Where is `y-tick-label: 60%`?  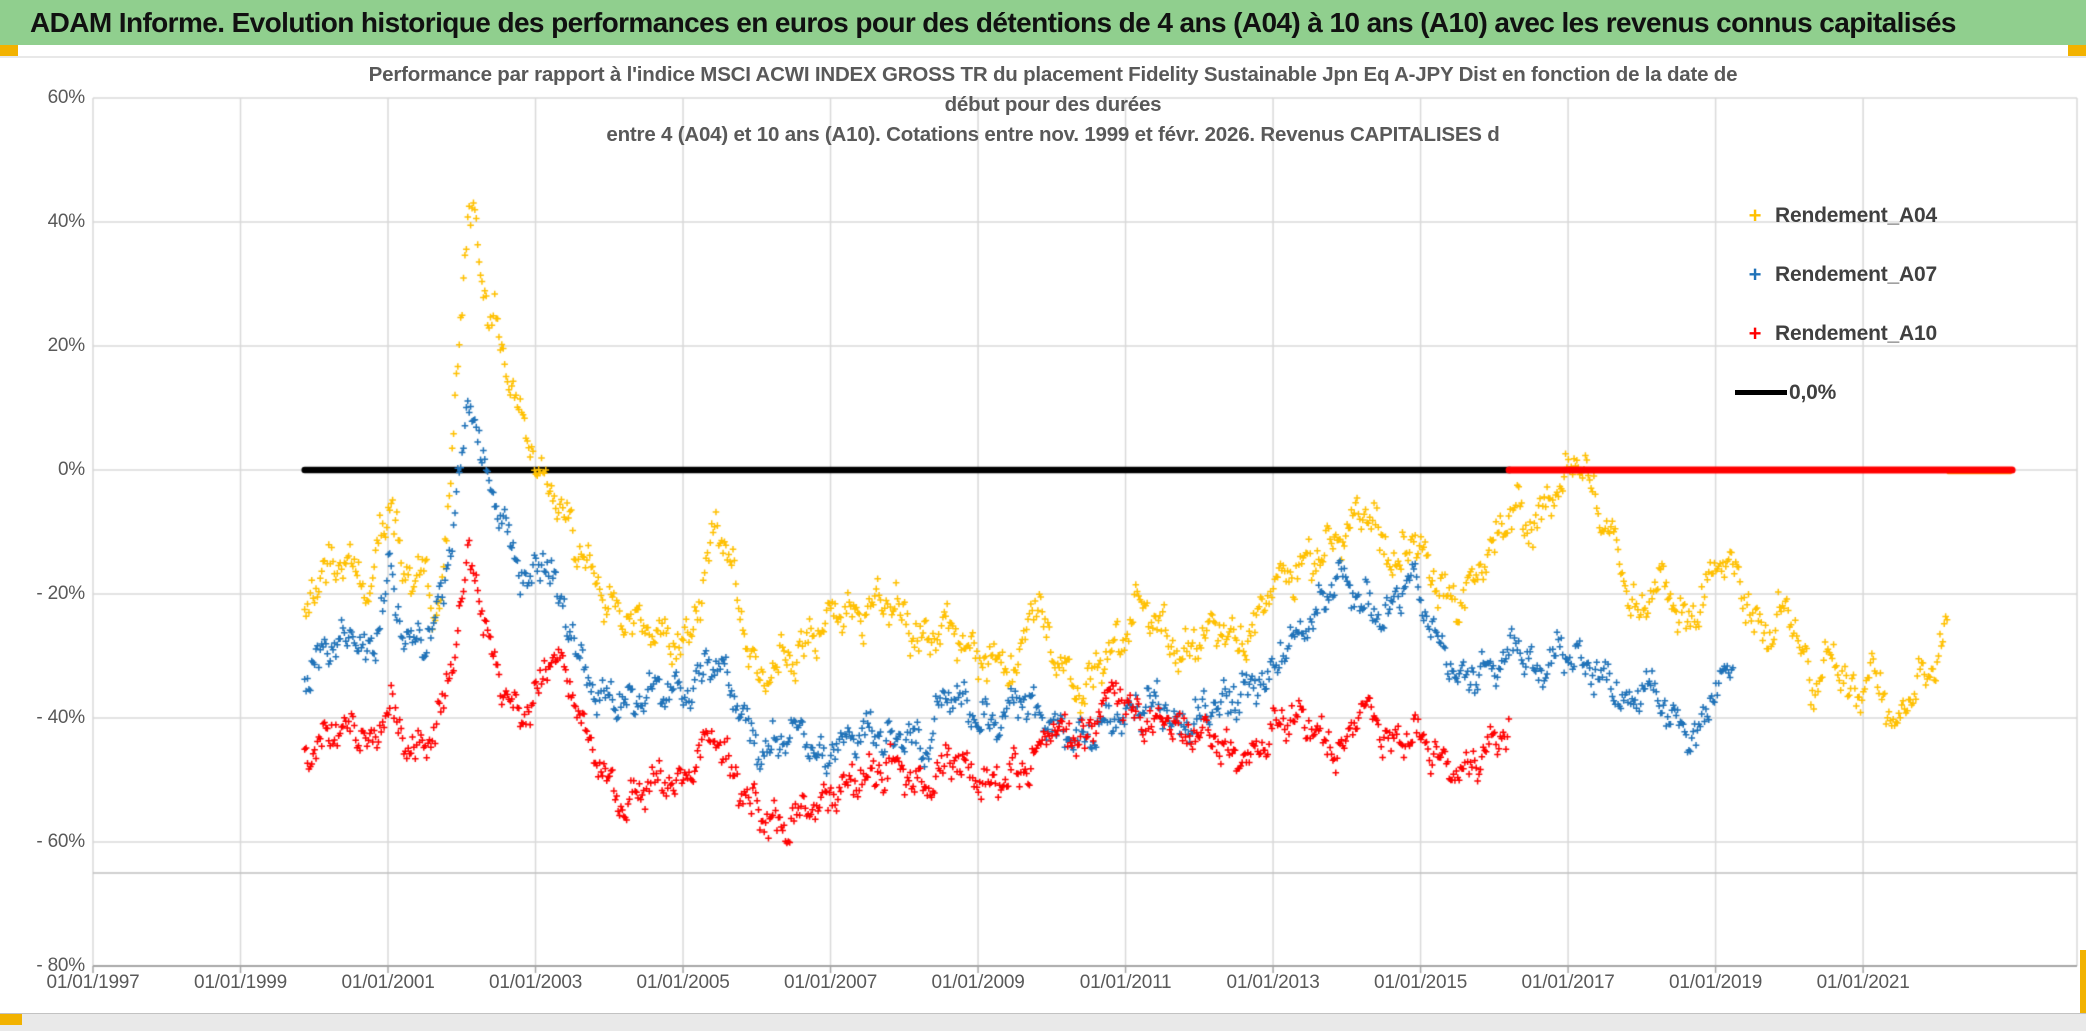 y-tick-label: 60% is located at coordinates (66, 97).